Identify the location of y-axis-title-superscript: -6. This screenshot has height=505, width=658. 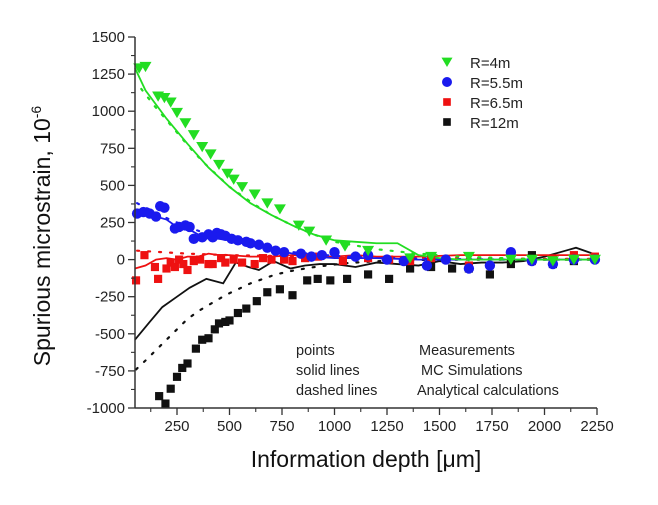
(36, 112).